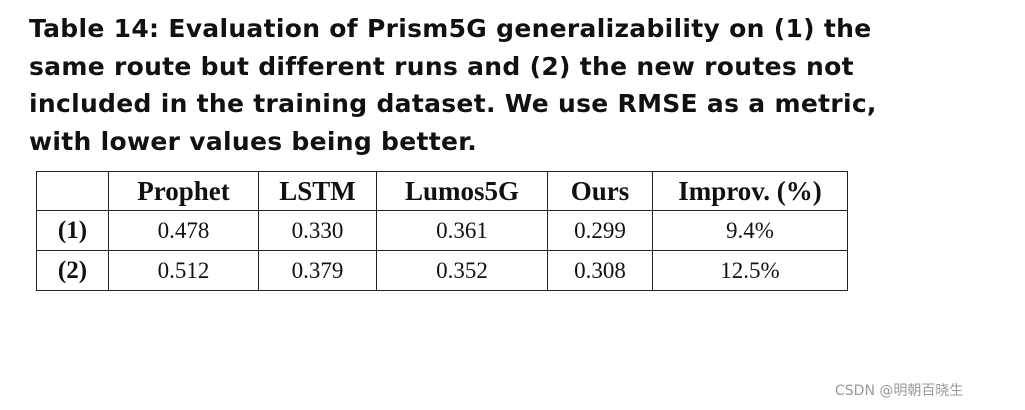 The image size is (1025, 410). What do you see at coordinates (600, 270) in the screenshot?
I see `table-cell: 0.308` at bounding box center [600, 270].